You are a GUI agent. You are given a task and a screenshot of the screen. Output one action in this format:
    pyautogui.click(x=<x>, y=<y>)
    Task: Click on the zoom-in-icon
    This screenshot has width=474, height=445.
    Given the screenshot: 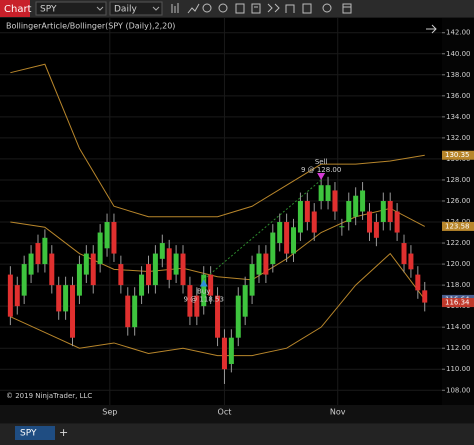 What is the action you would take?
    pyautogui.click(x=207, y=8)
    